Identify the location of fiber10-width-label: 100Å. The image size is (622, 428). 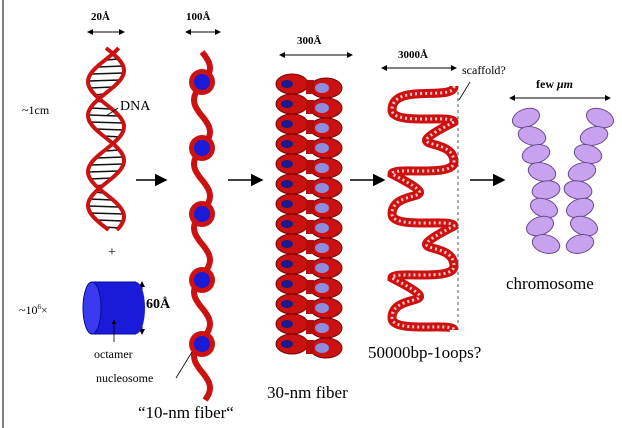
(198, 17).